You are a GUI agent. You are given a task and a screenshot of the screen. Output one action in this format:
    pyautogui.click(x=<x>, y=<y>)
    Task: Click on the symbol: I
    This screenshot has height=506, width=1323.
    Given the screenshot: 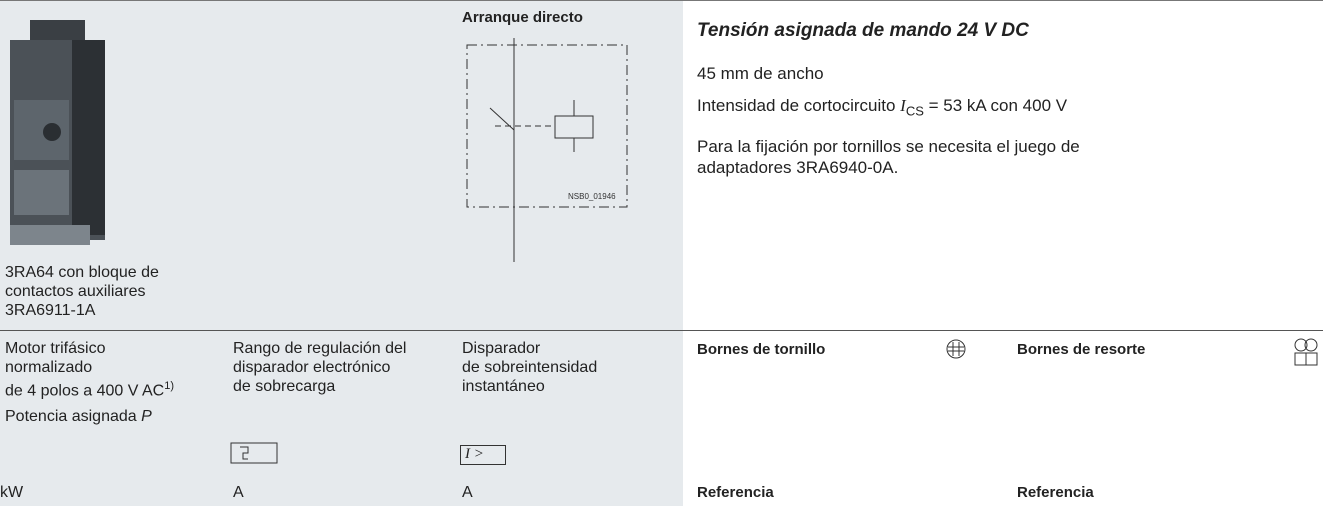 What is the action you would take?
    pyautogui.click(x=903, y=105)
    